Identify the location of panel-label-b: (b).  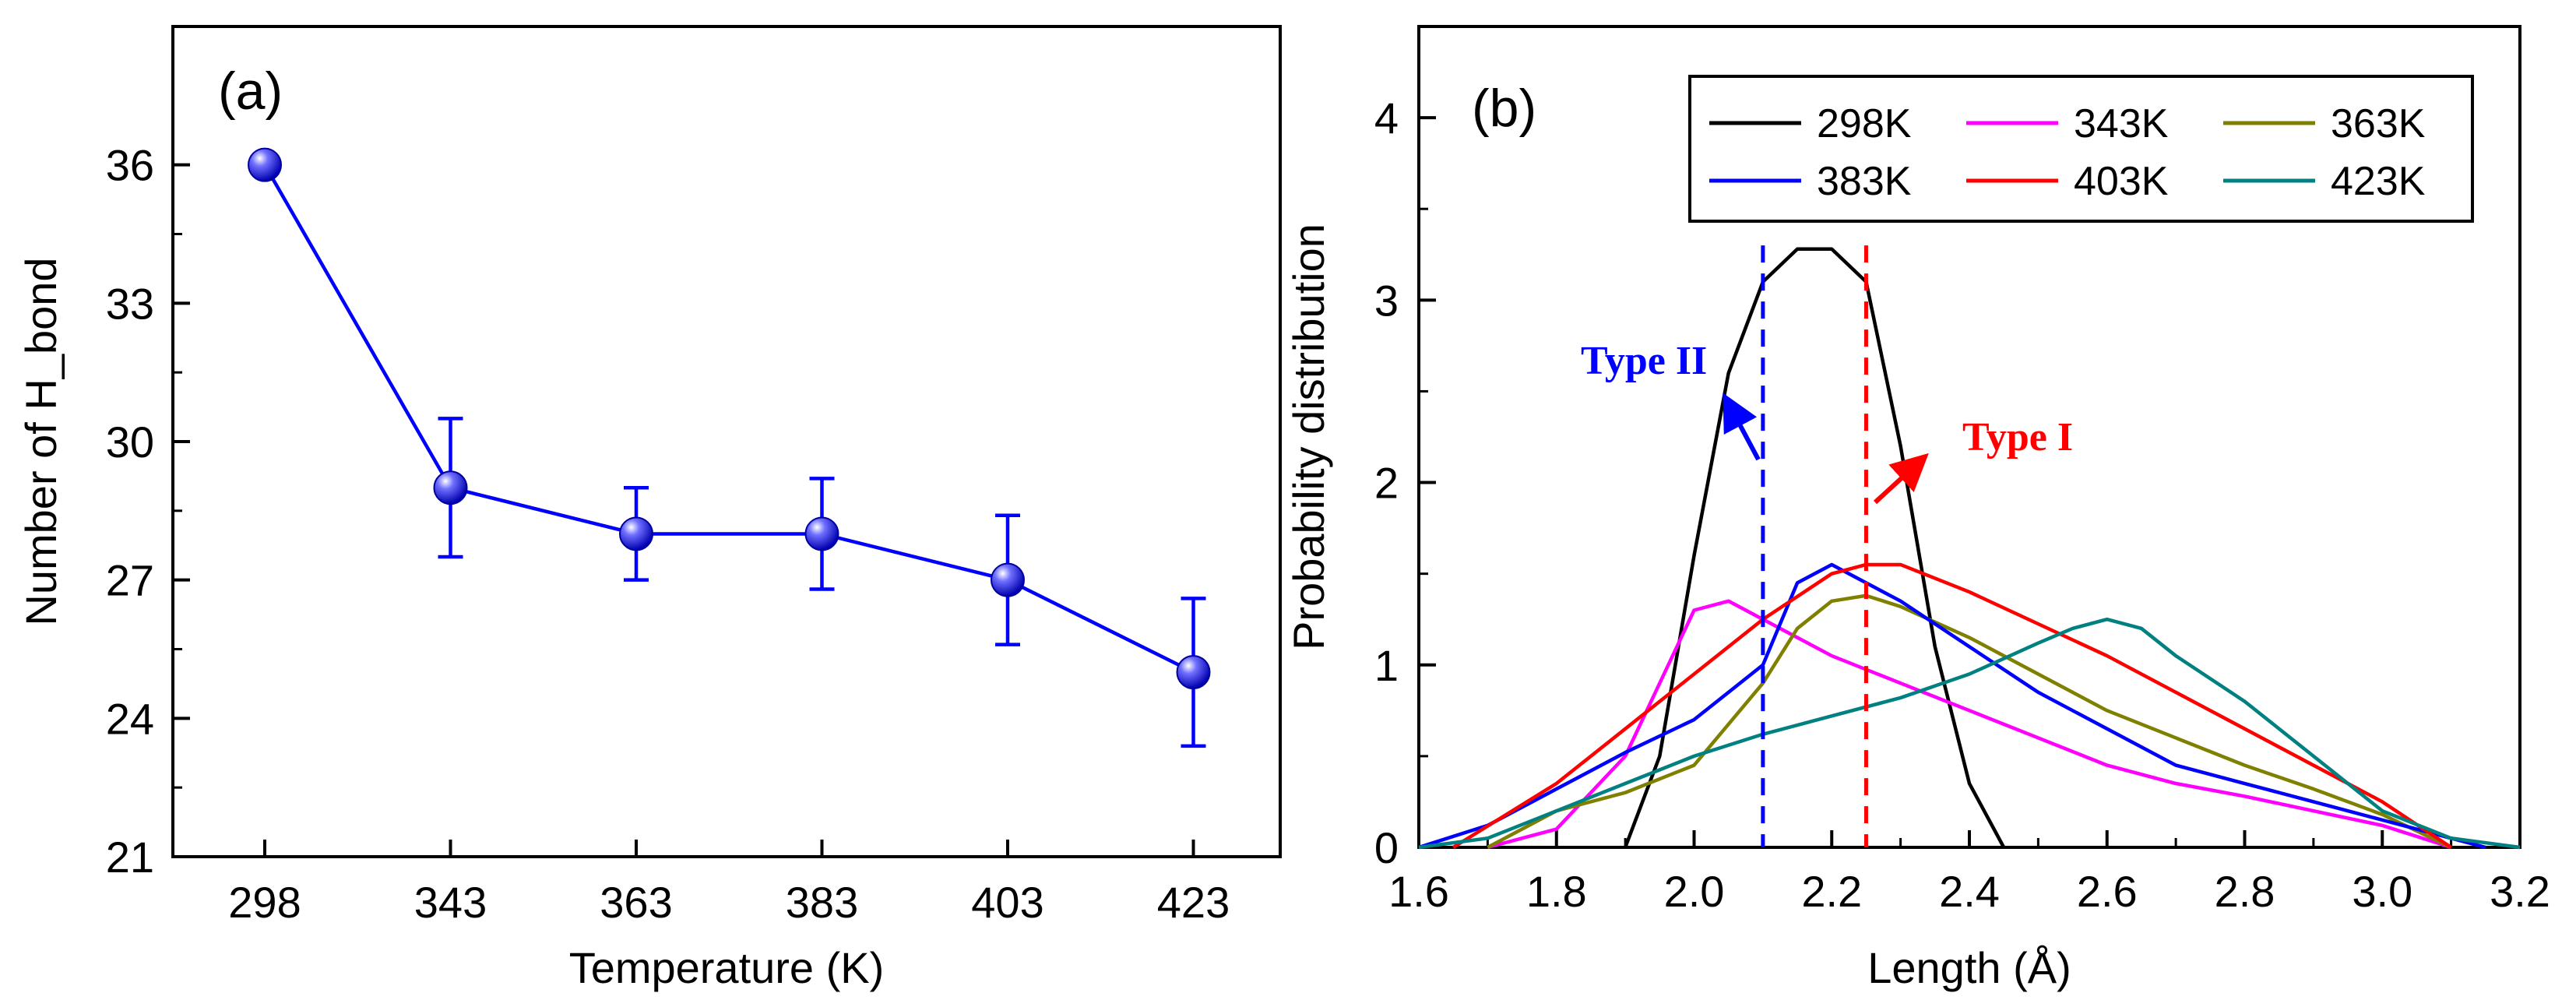
(1504, 108).